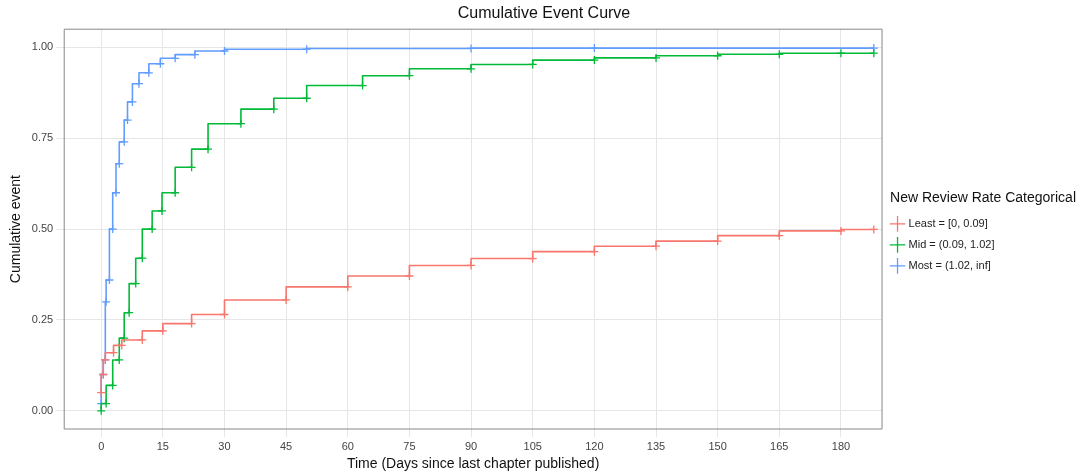 This screenshot has width=1088, height=473. What do you see at coordinates (162, 445) in the screenshot?
I see `x-tick-label: 15` at bounding box center [162, 445].